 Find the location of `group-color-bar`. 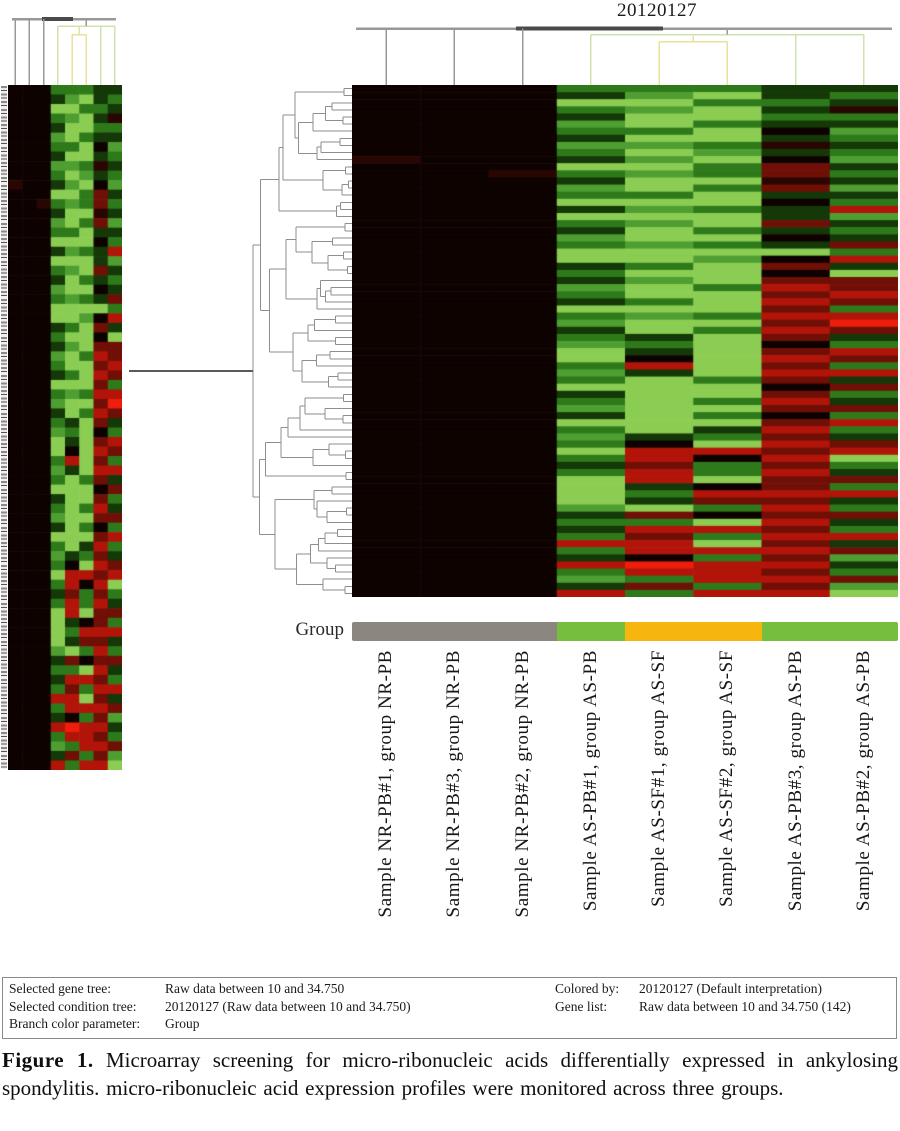

group-color-bar is located at coordinates (625, 631).